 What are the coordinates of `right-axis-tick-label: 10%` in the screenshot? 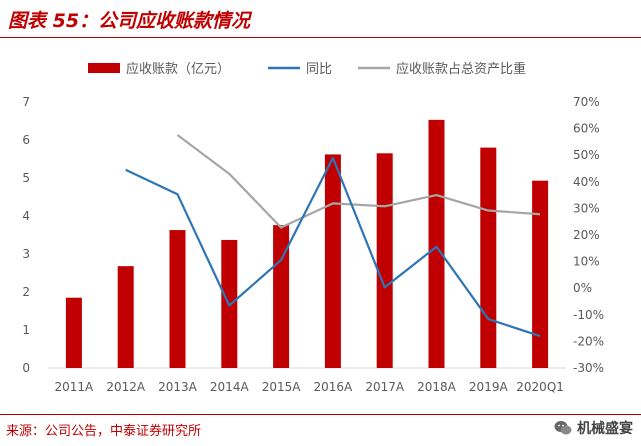 It's located at (586, 262).